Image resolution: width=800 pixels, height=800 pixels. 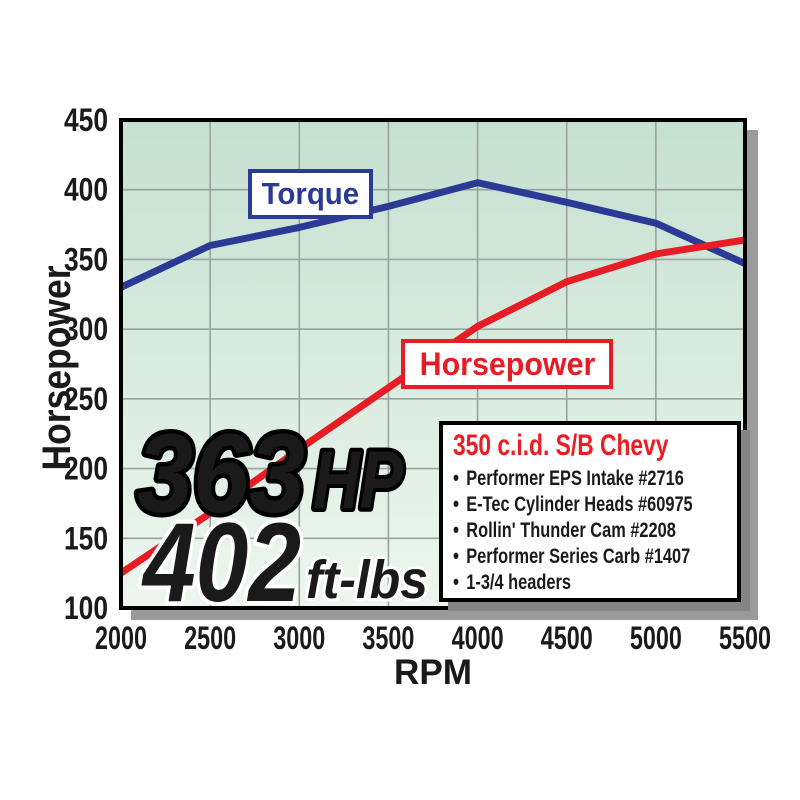 I want to click on torque-curve-label: Torque, so click(x=310, y=193).